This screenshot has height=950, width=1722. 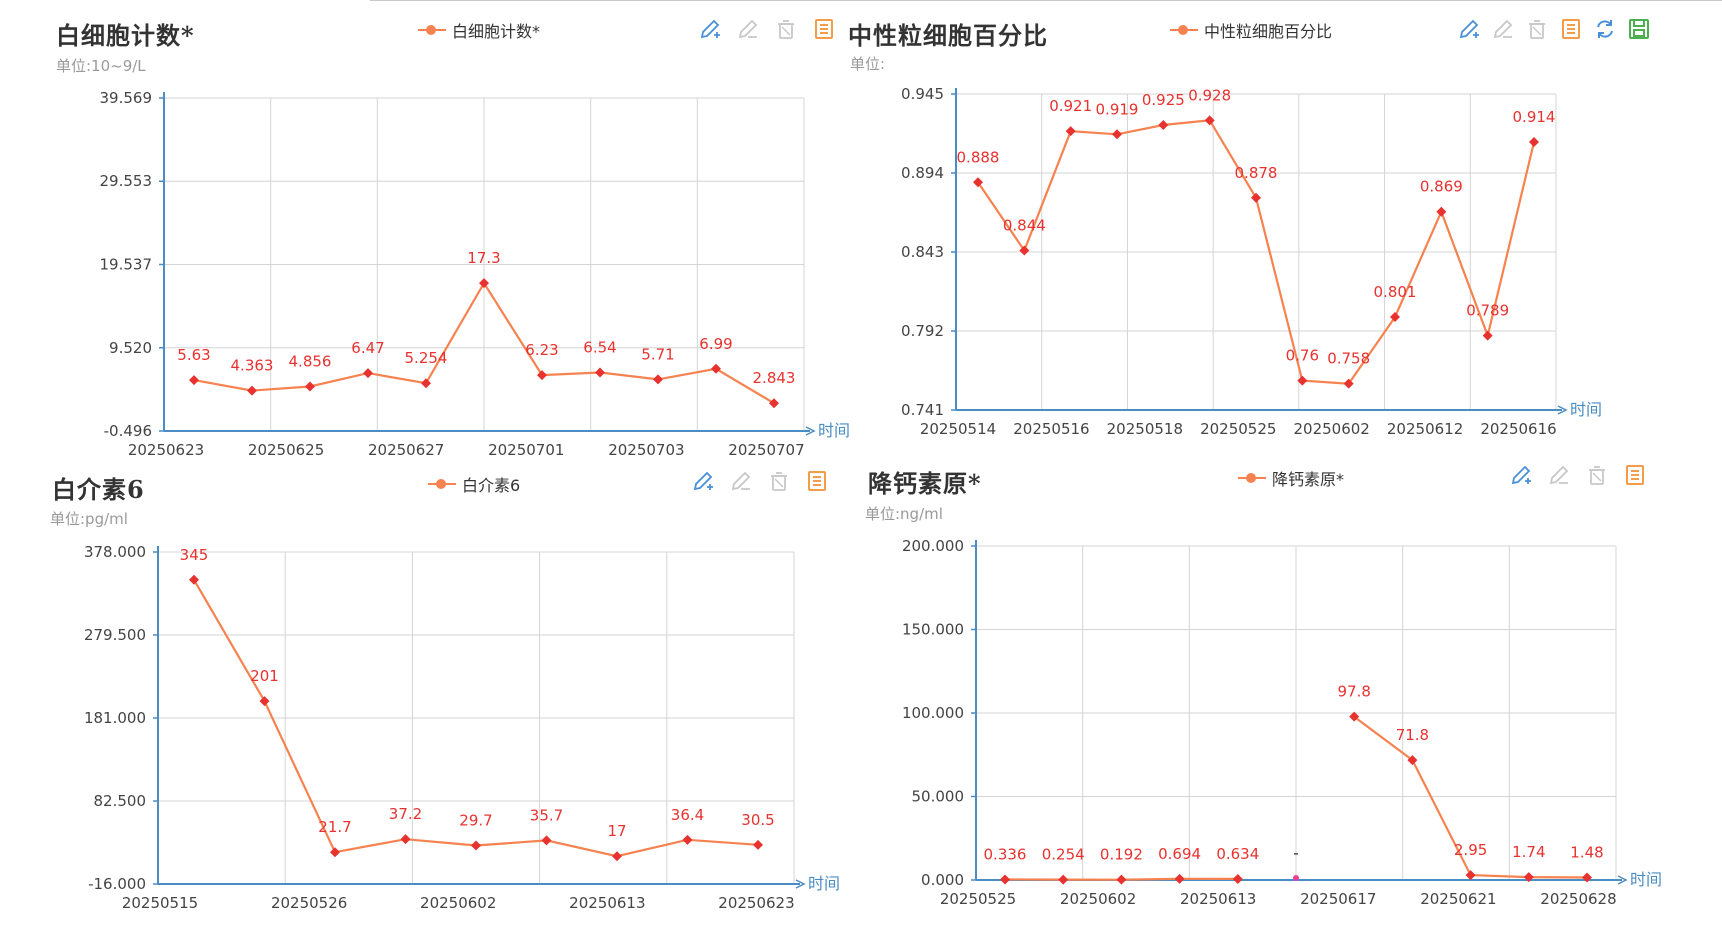 What do you see at coordinates (1296, 878) in the screenshot?
I see `data-point-missing` at bounding box center [1296, 878].